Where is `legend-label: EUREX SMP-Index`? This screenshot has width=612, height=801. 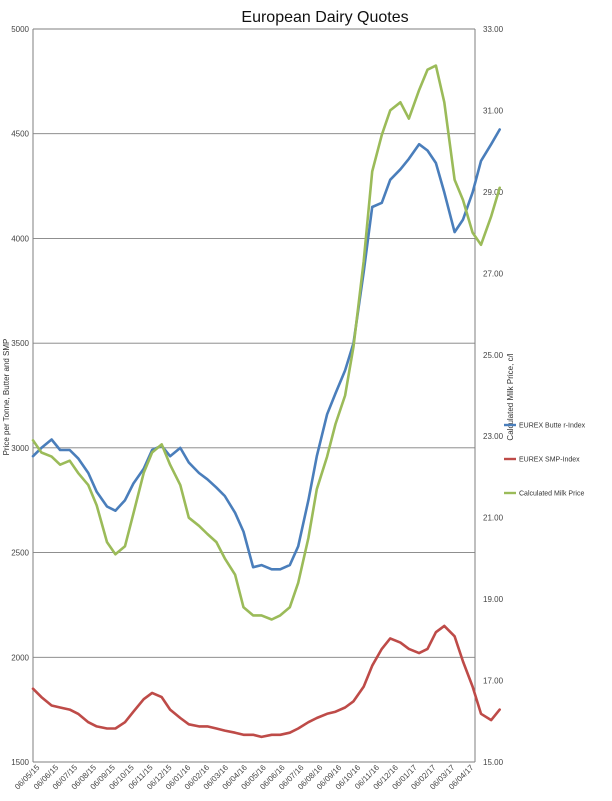
legend-label: EUREX SMP-Index is located at coordinates (549, 460).